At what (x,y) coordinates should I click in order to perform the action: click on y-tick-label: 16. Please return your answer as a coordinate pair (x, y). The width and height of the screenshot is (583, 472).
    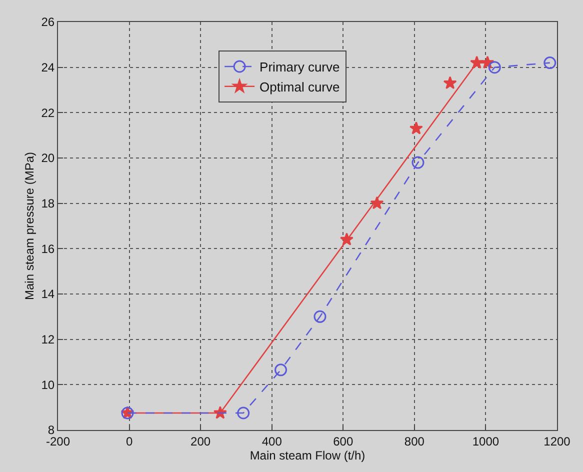
    Looking at the image, I should click on (48, 249).